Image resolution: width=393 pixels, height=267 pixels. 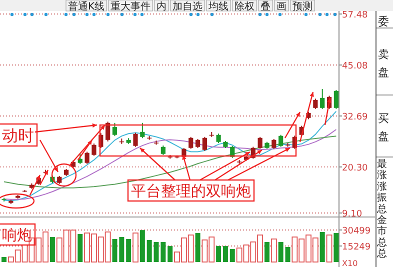 What do you see at coordinates (383, 118) in the screenshot?
I see `text: 买` at bounding box center [383, 118].